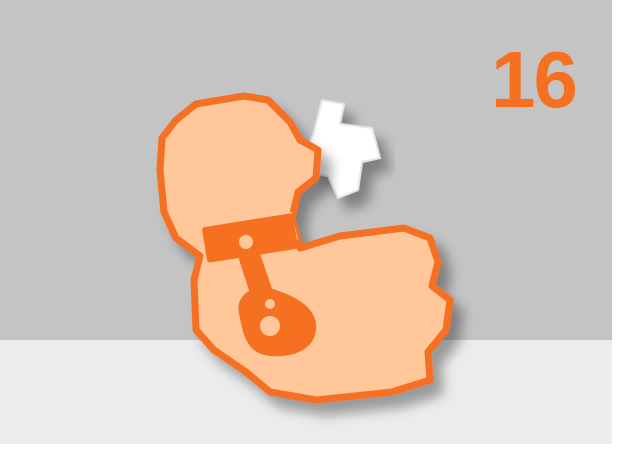 The width and height of the screenshot is (618, 476). What do you see at coordinates (309, 460) in the screenshot?
I see `page-background` at bounding box center [309, 460].